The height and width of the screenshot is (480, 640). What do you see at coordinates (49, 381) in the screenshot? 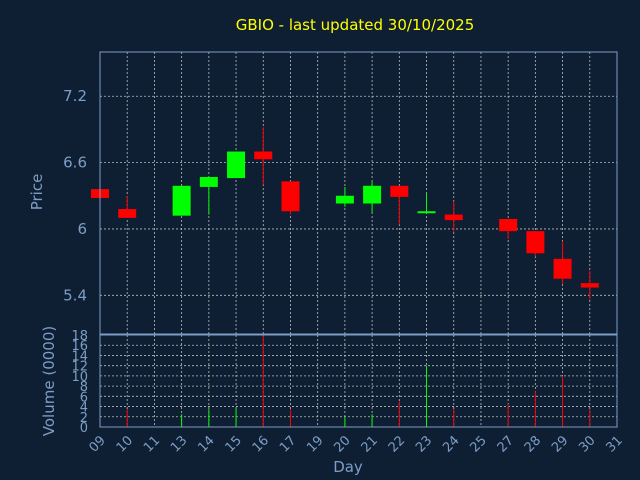
I see `volume-axis-label: Volume (0000)` at bounding box center [49, 381].